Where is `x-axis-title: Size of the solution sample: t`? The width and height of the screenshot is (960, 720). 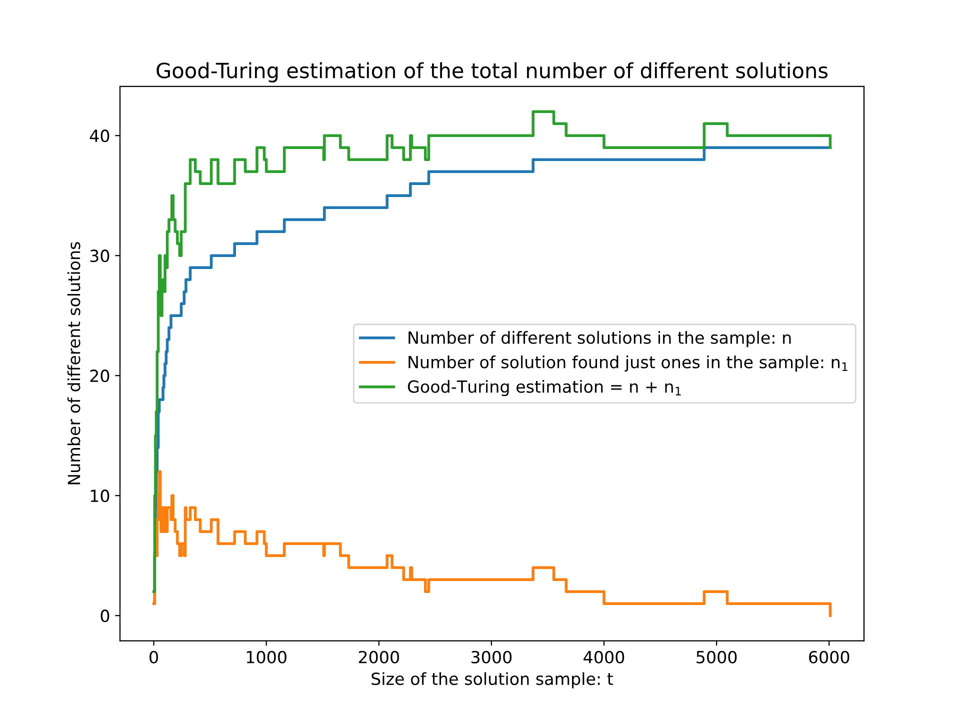
x-axis-title: Size of the solution sample: t is located at coordinates (493, 680).